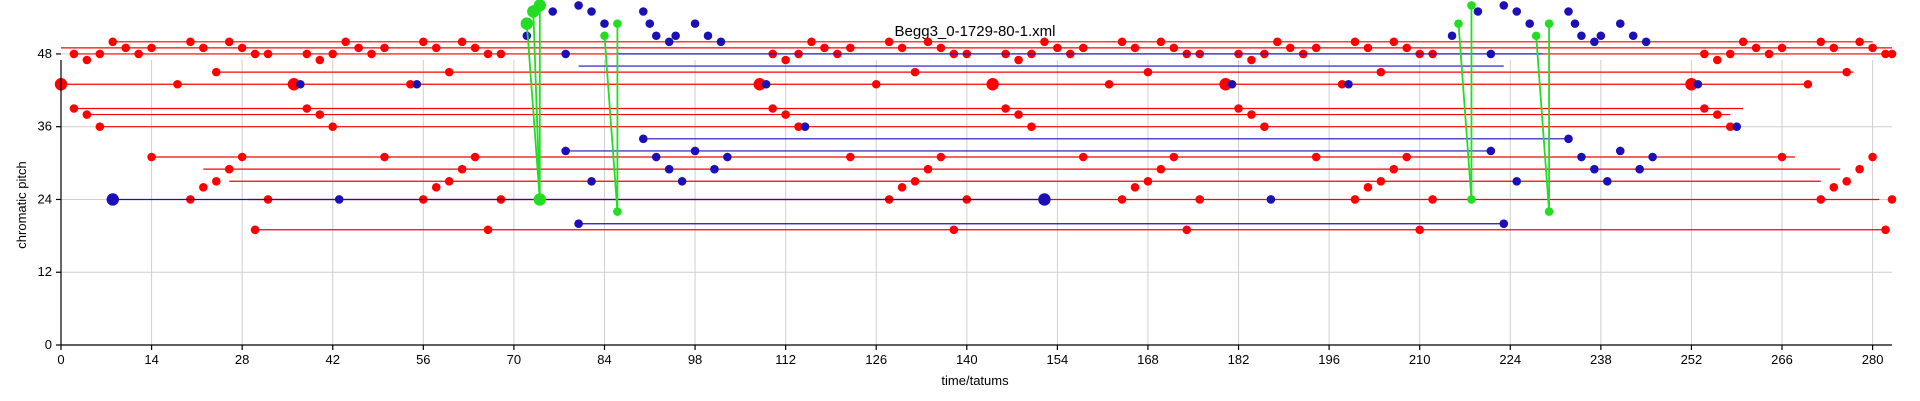 This screenshot has height=401, width=1920. I want to click on y-tick-label: 12, so click(45, 271).